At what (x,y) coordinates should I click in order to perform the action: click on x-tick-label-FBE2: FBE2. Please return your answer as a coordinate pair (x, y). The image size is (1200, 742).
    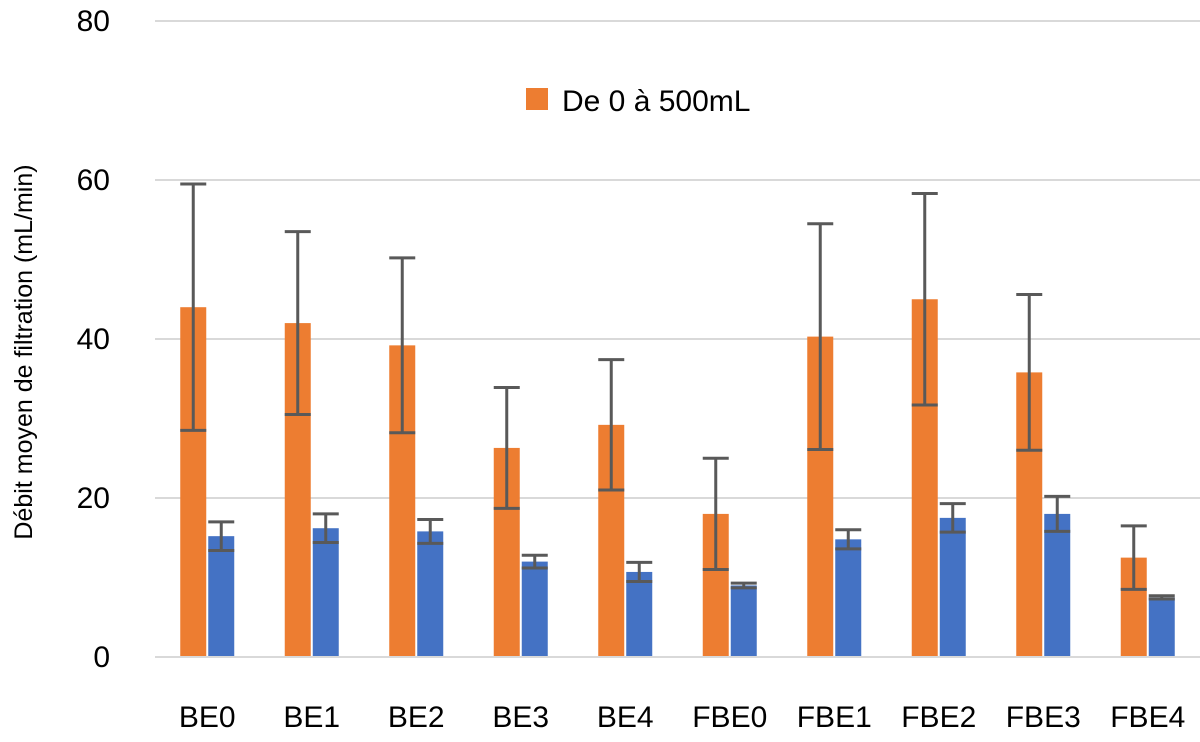
    Looking at the image, I should click on (938, 717).